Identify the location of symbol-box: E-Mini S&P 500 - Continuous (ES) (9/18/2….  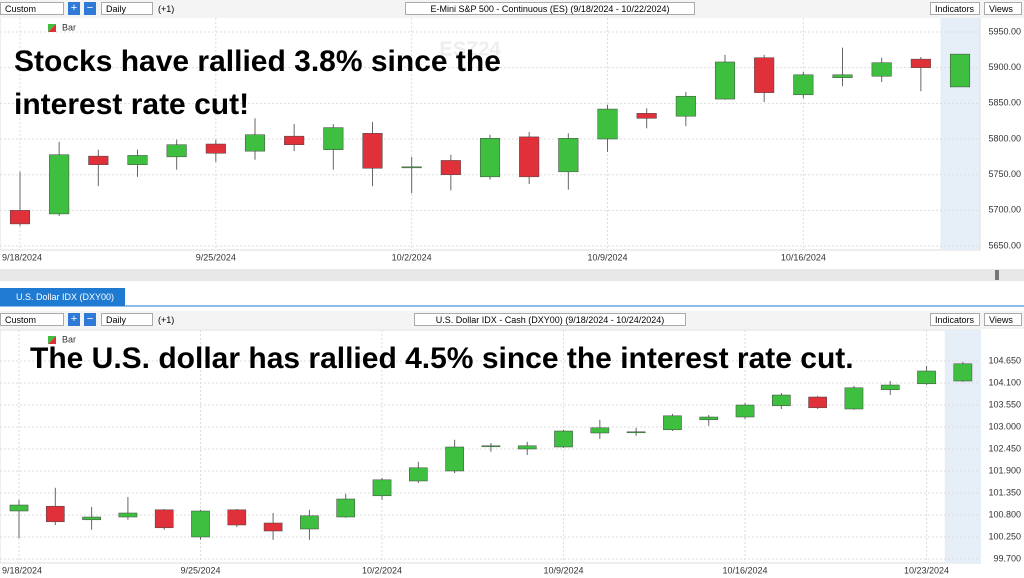
(550, 8).